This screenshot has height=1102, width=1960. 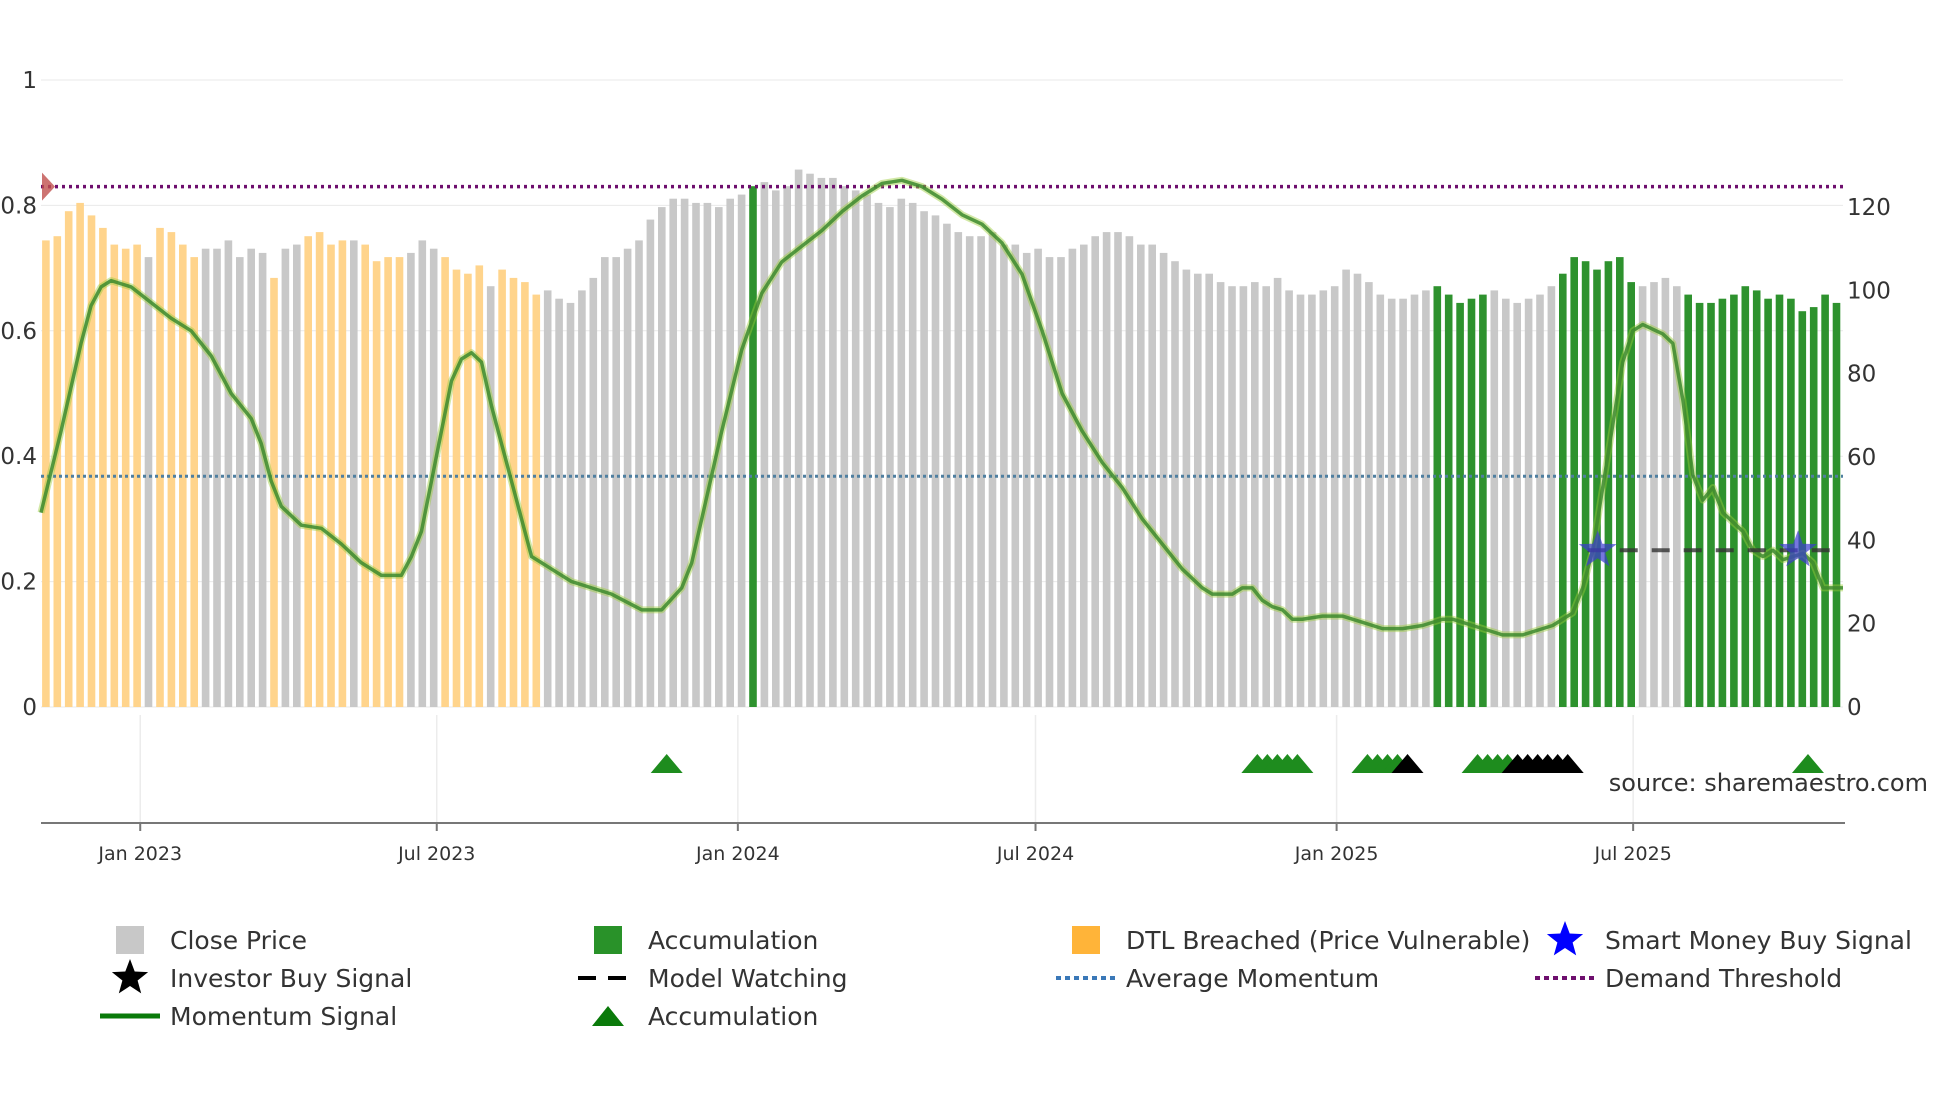 I want to click on legend-star, so click(x=1565, y=938).